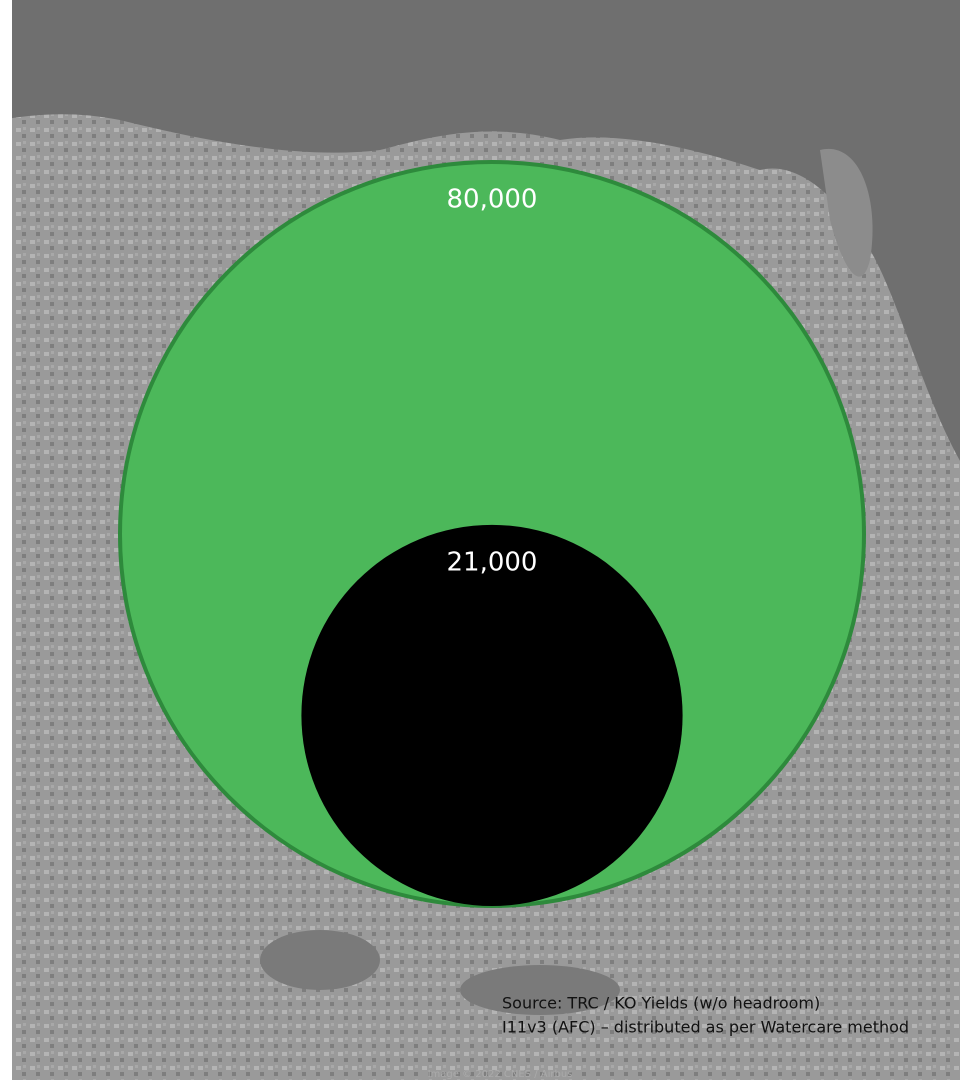 This screenshot has width=972, height=1080. I want to click on value-label: 21,000, so click(492, 562).